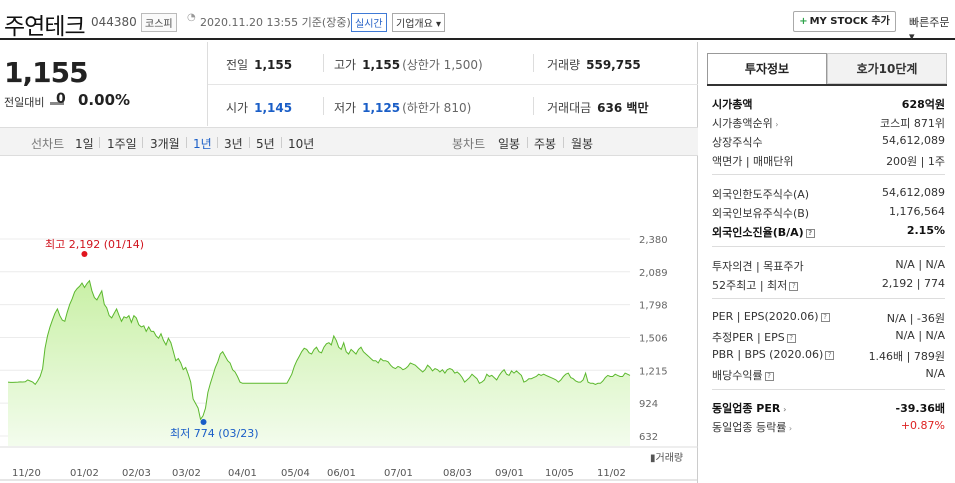 The image size is (955, 483). I want to click on stat-amount-label: 거래대금, so click(569, 108).